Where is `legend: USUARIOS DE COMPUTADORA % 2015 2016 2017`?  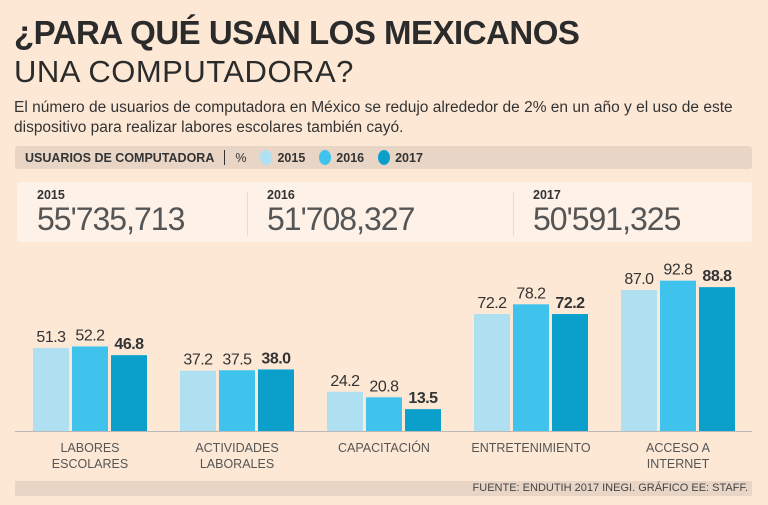 legend: USUARIOS DE COMPUTADORA % 2015 2016 2017 is located at coordinates (383, 157).